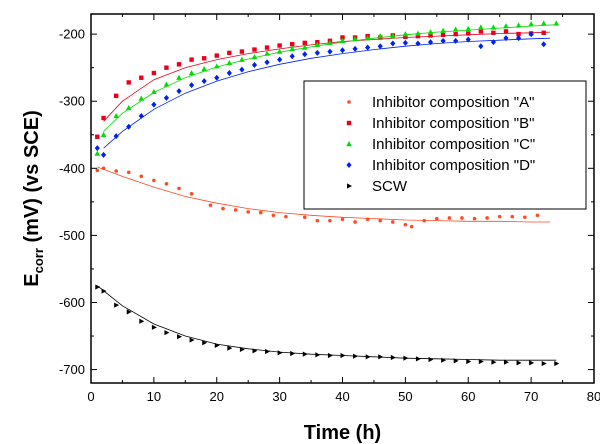 Image resolution: width=600 pixels, height=444 pixels. What do you see at coordinates (453, 123) in the screenshot?
I see `legend-label-1: Inhibitor composition "B"` at bounding box center [453, 123].